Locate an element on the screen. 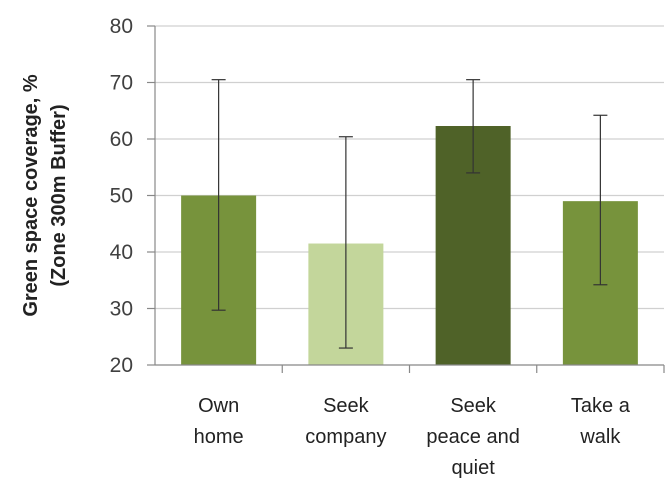 The image size is (665, 486). y-tick-label: 80 is located at coordinates (121, 26).